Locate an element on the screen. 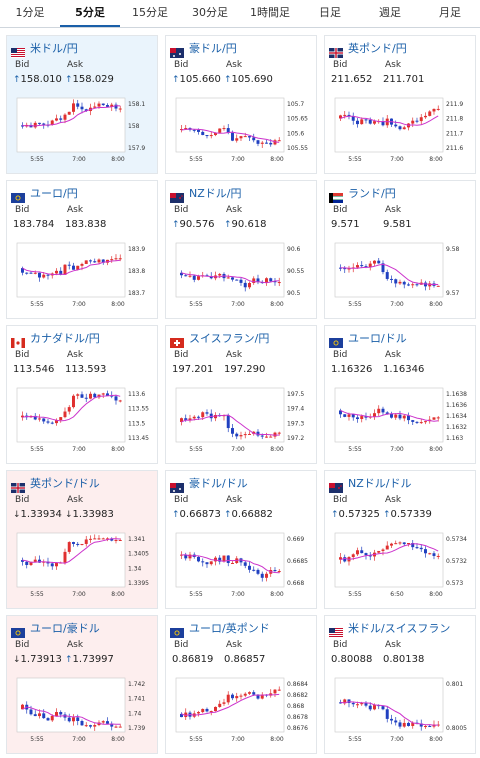 The image size is (480, 758). mini-candle-chart: 1.742 1.741 1.74 1.739 5:55 7:00 8:00 is located at coordinates (85, 712).